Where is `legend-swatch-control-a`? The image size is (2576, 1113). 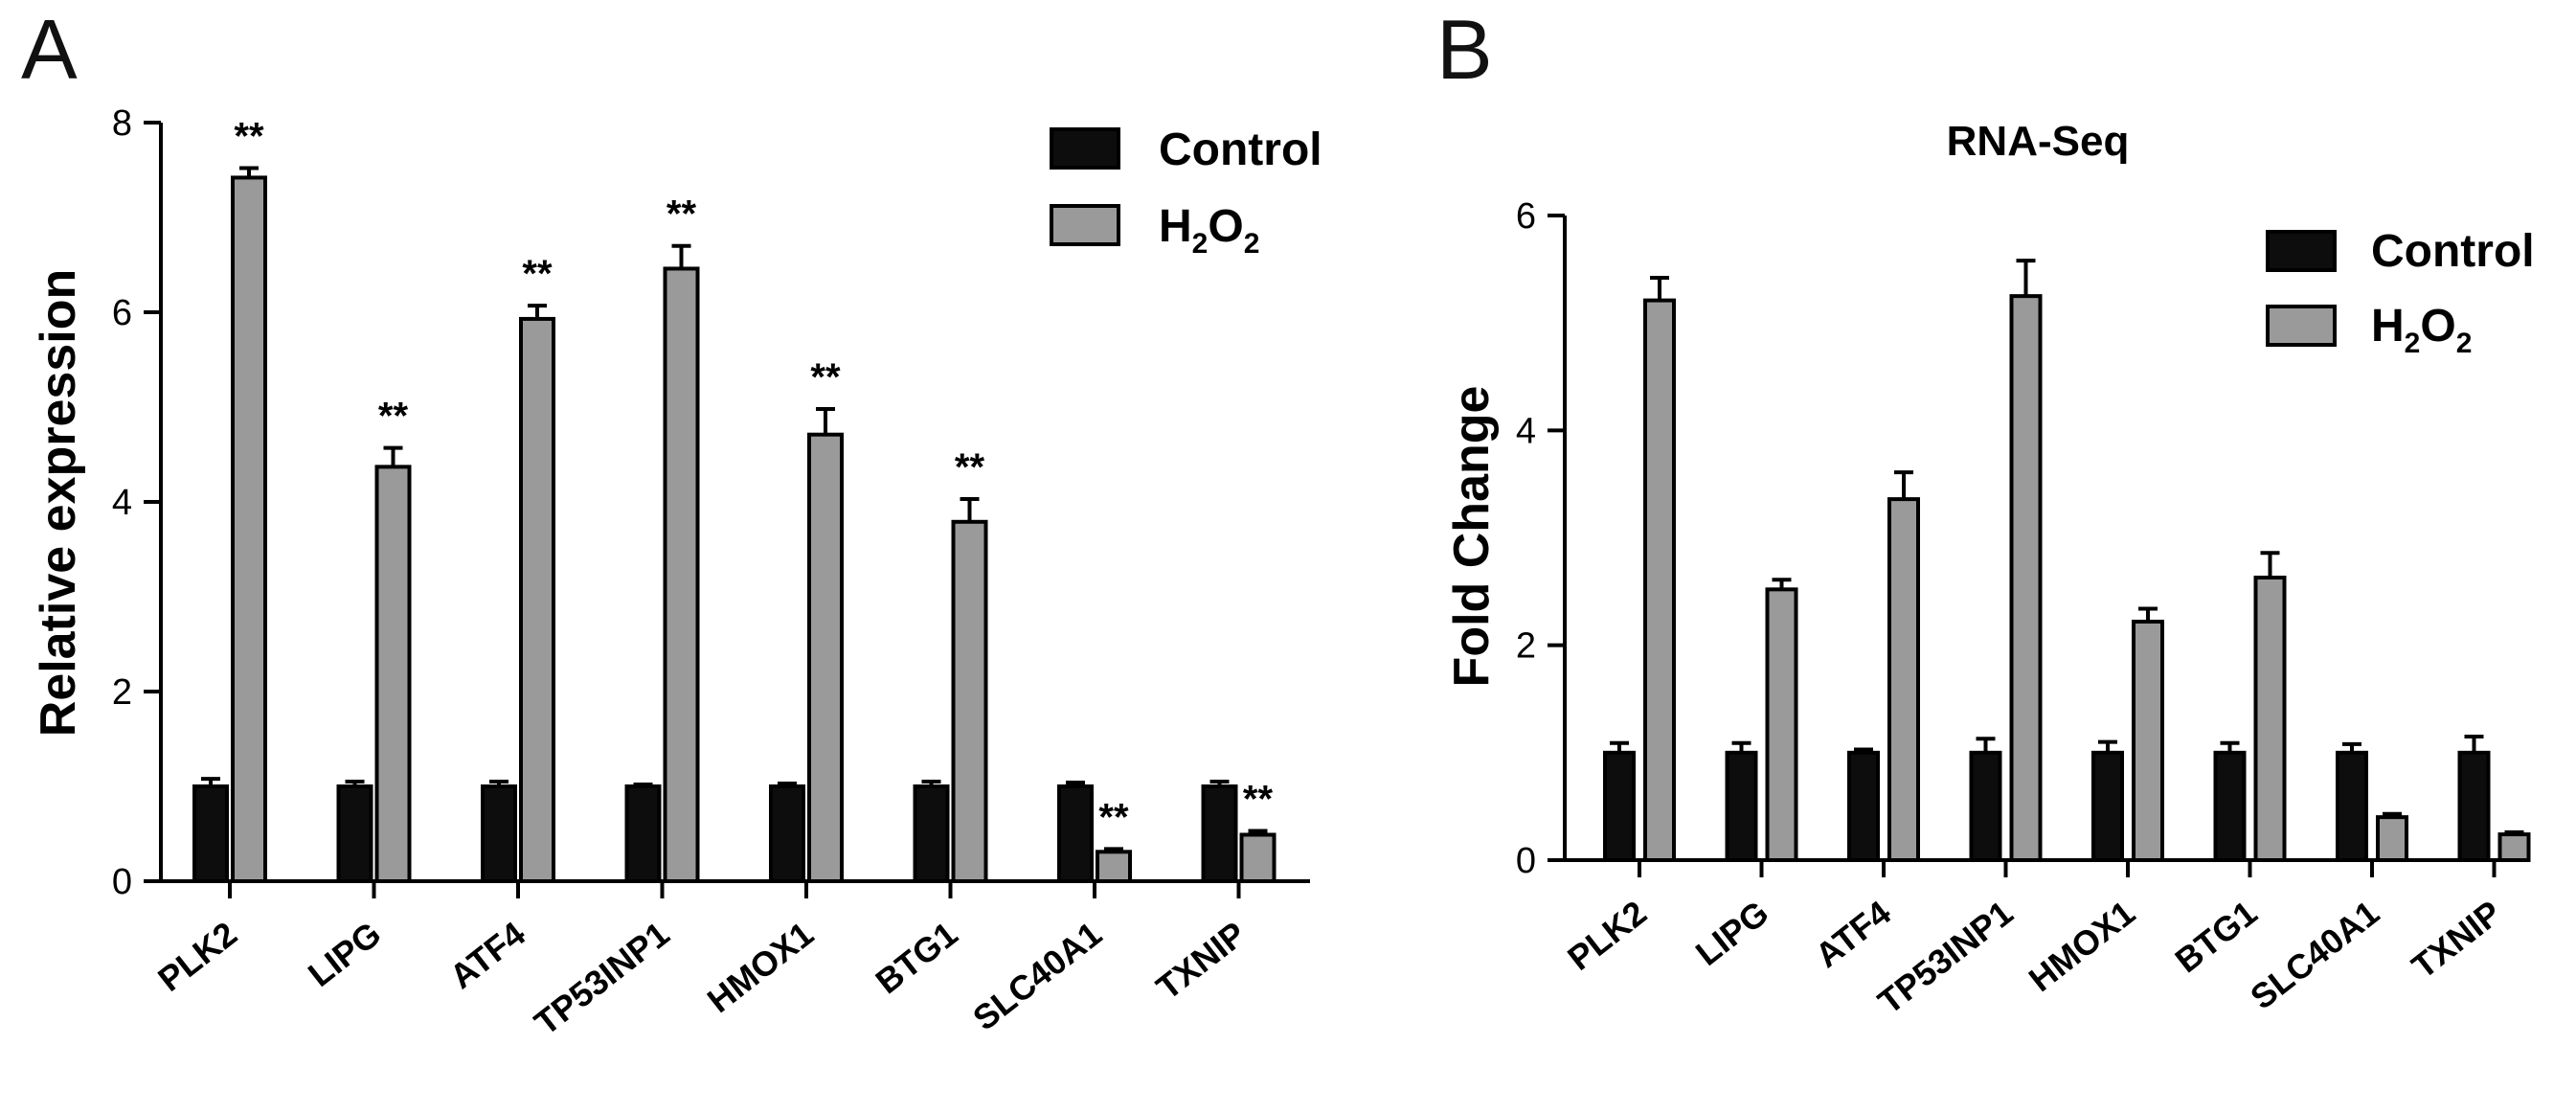 legend-swatch-control-a is located at coordinates (1085, 148).